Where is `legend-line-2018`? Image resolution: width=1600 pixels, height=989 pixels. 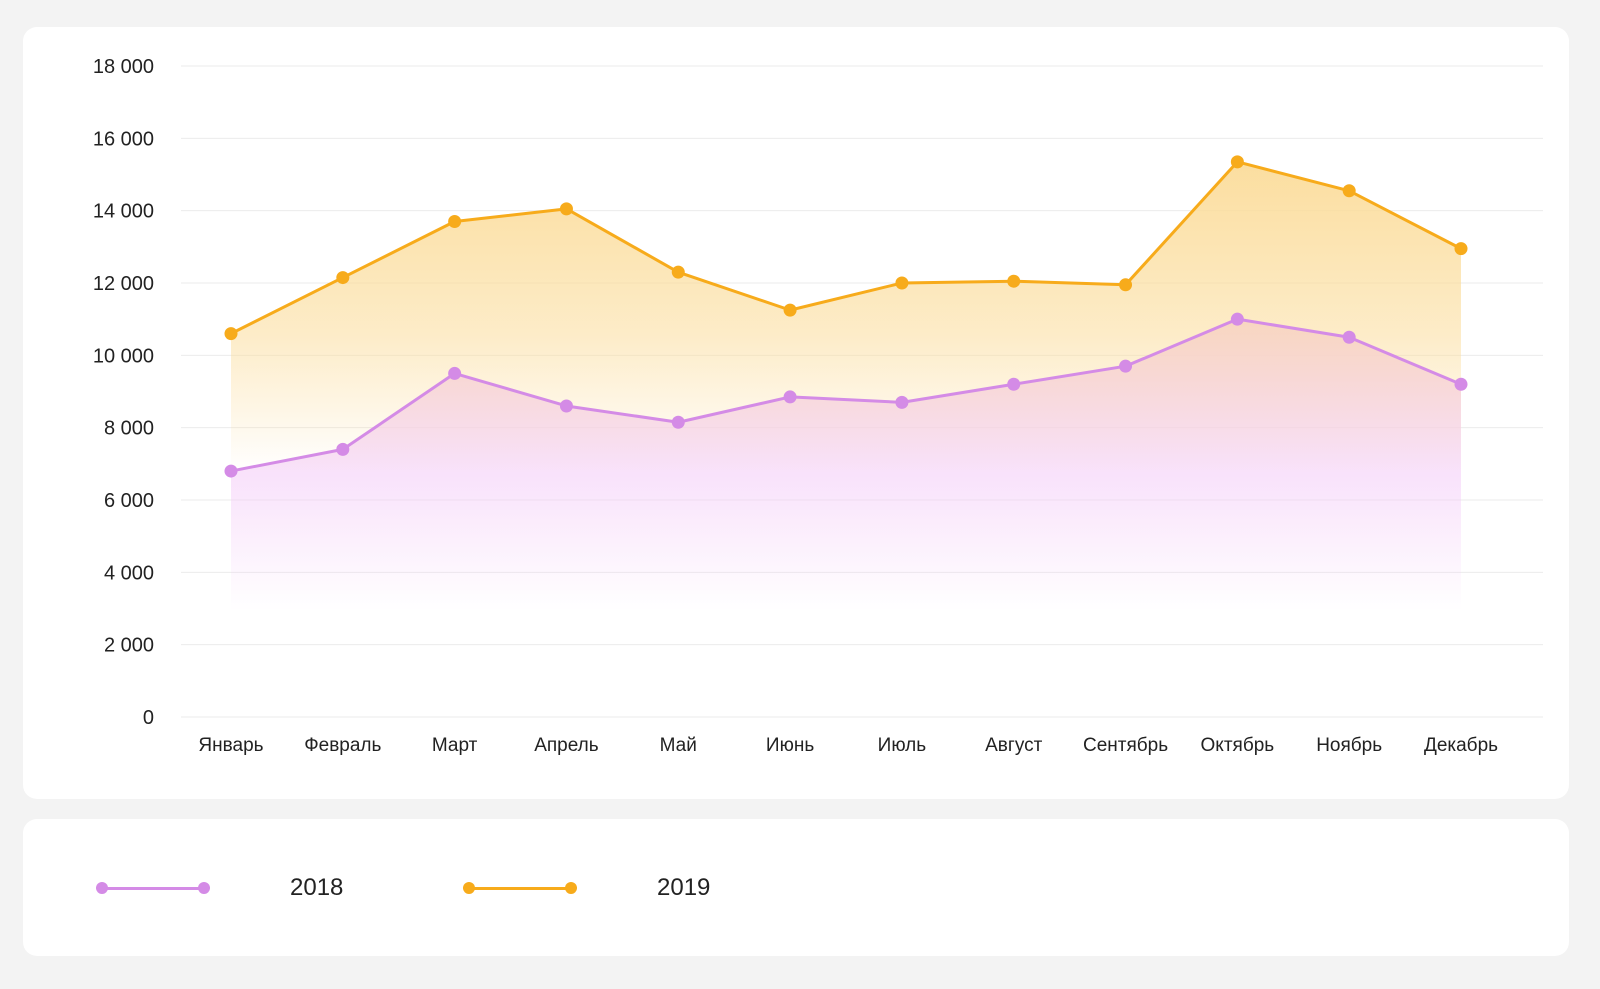 legend-line-2018 is located at coordinates (153, 888).